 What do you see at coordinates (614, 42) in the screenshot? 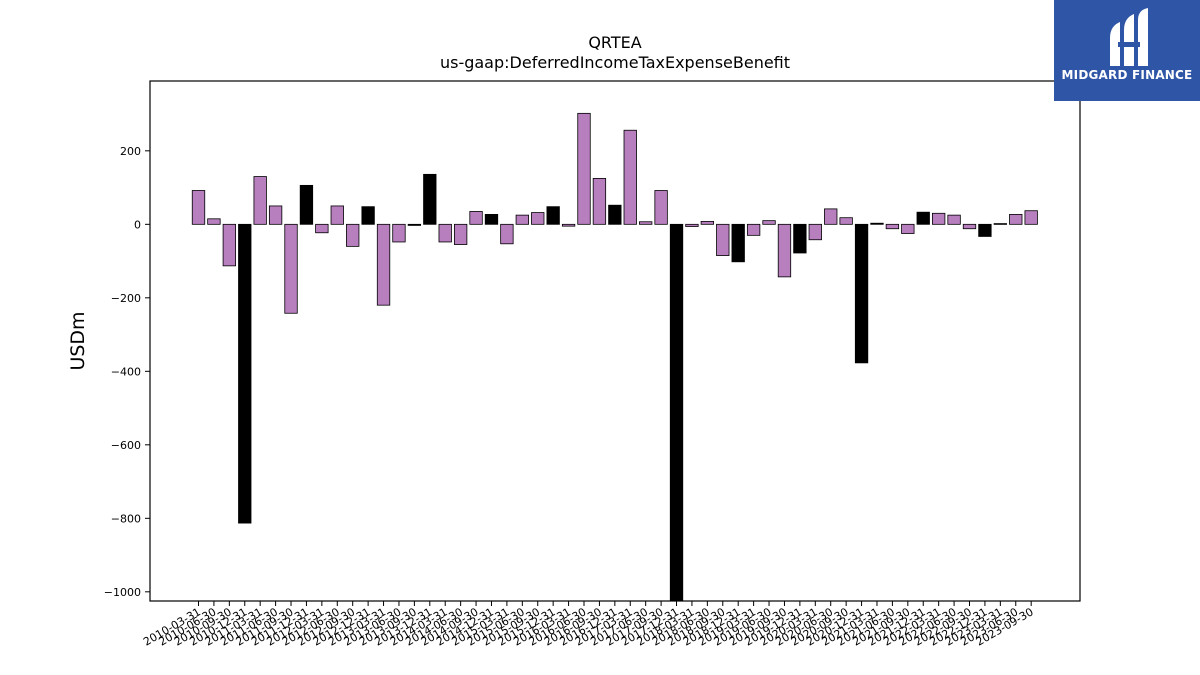
I see `chart-title: QRTEA` at bounding box center [614, 42].